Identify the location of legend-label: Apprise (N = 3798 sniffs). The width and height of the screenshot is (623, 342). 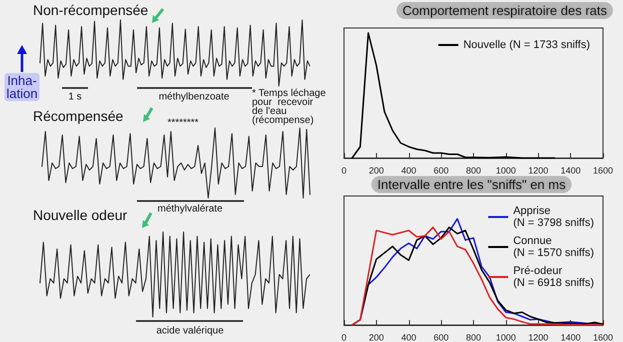
(553, 217).